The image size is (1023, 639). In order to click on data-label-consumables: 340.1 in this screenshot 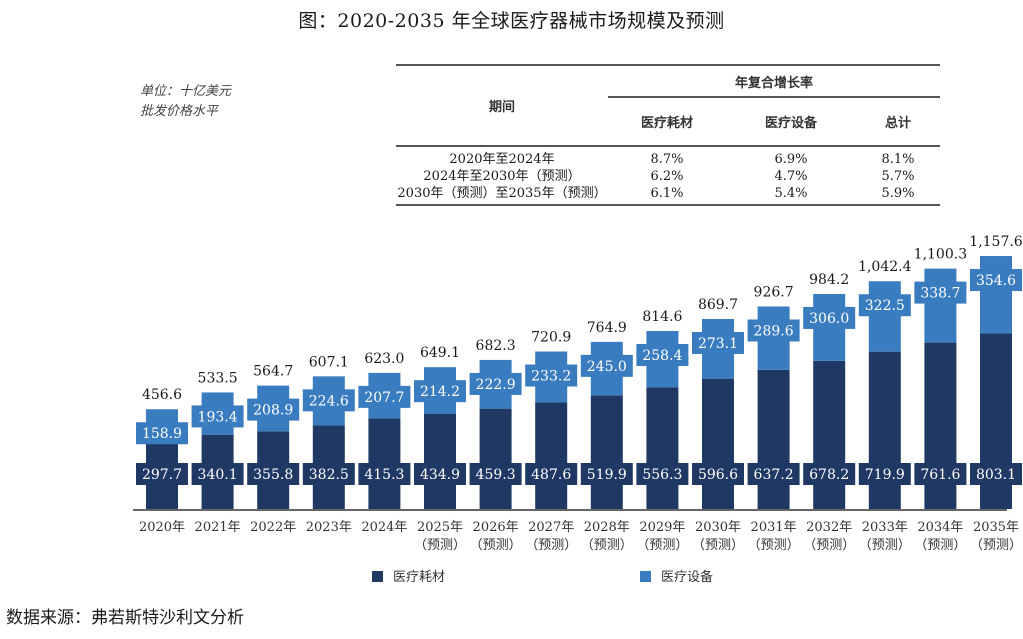, I will do `click(218, 475)`.